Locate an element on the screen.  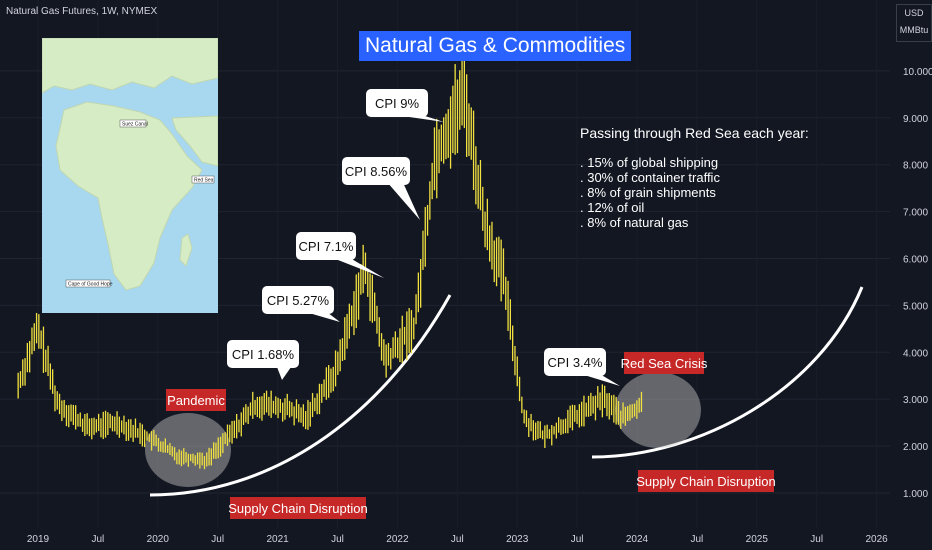
callout-label: CPI 5.27% is located at coordinates (298, 300).